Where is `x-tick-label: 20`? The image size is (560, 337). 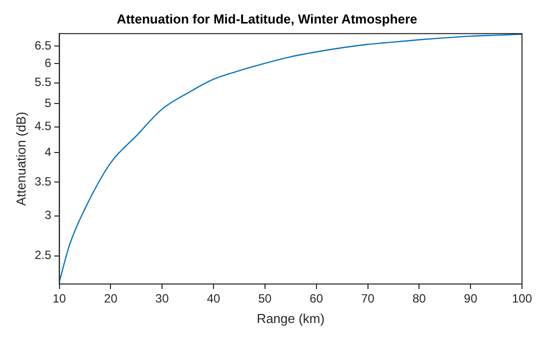 x-tick-label: 20 is located at coordinates (111, 299).